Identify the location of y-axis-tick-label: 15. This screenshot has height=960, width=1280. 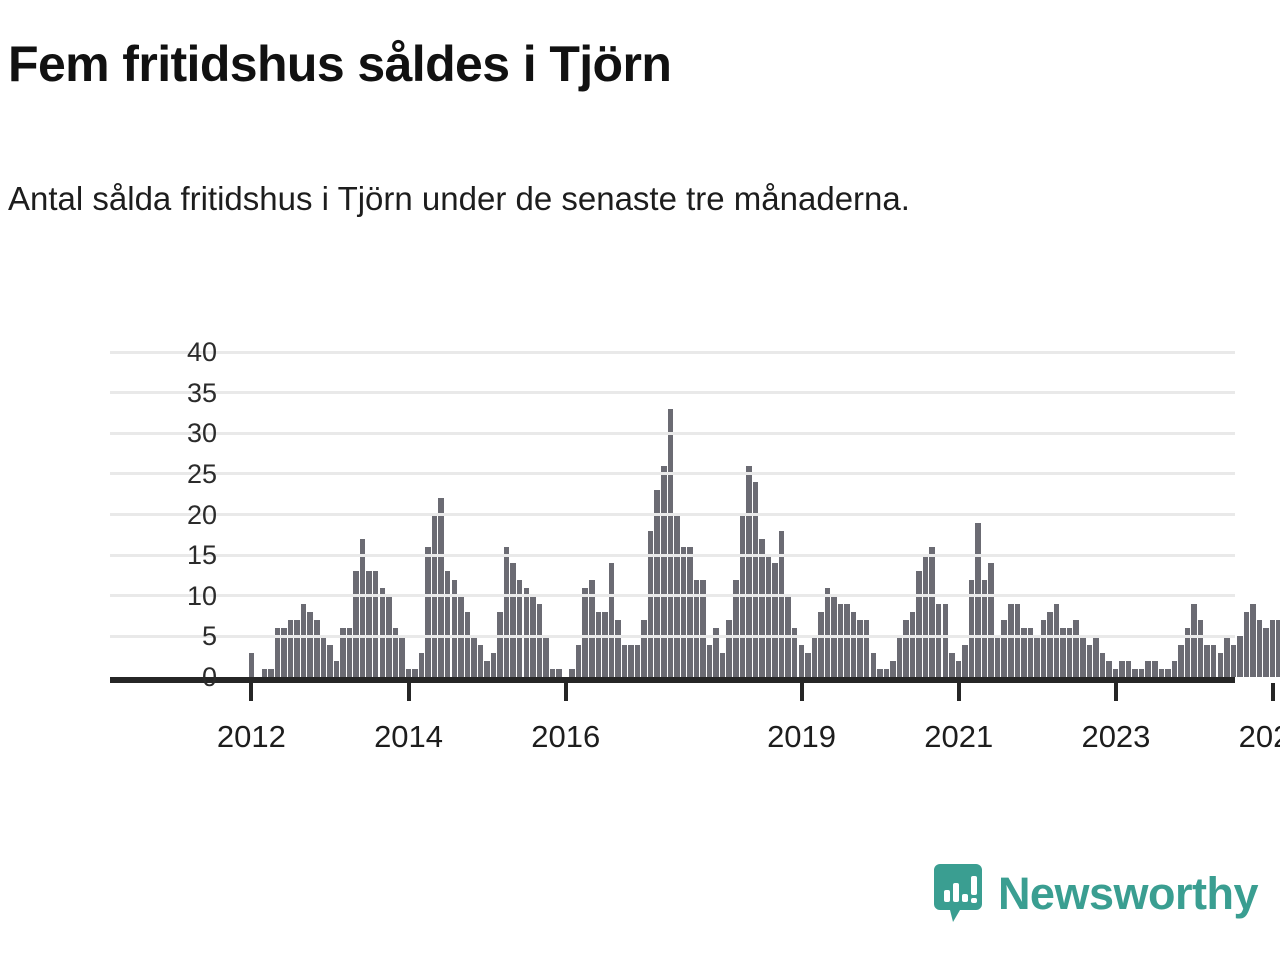
(201, 555).